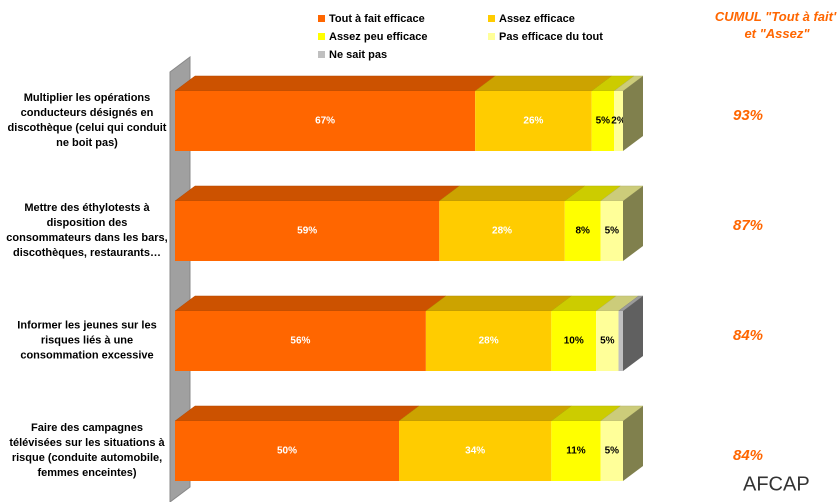 Image resolution: width=837 pixels, height=502 pixels. What do you see at coordinates (748, 115) in the screenshot?
I see `cumul-value: 93%` at bounding box center [748, 115].